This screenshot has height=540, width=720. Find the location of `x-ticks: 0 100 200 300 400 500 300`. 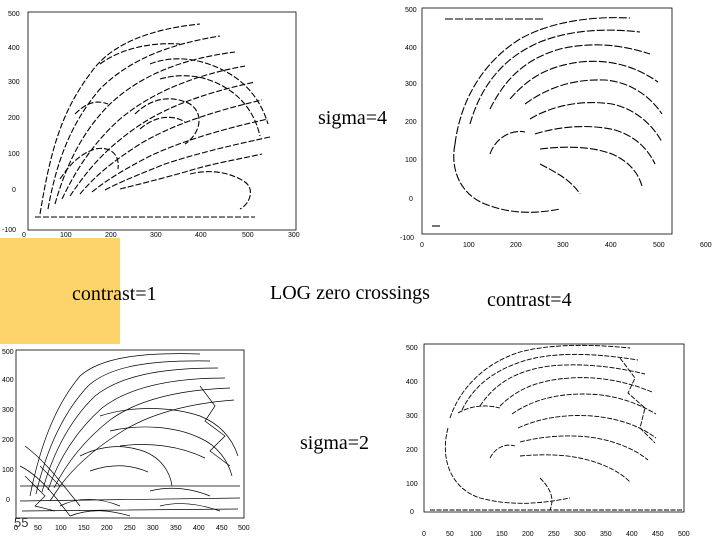

x-ticks: 0 100 200 300 400 500 300 is located at coordinates (161, 235).